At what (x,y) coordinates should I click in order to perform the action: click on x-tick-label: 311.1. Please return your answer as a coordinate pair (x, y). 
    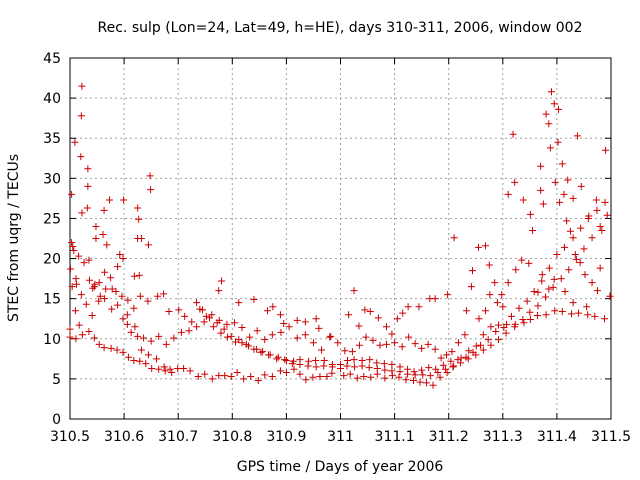
    Looking at the image, I should click on (395, 437).